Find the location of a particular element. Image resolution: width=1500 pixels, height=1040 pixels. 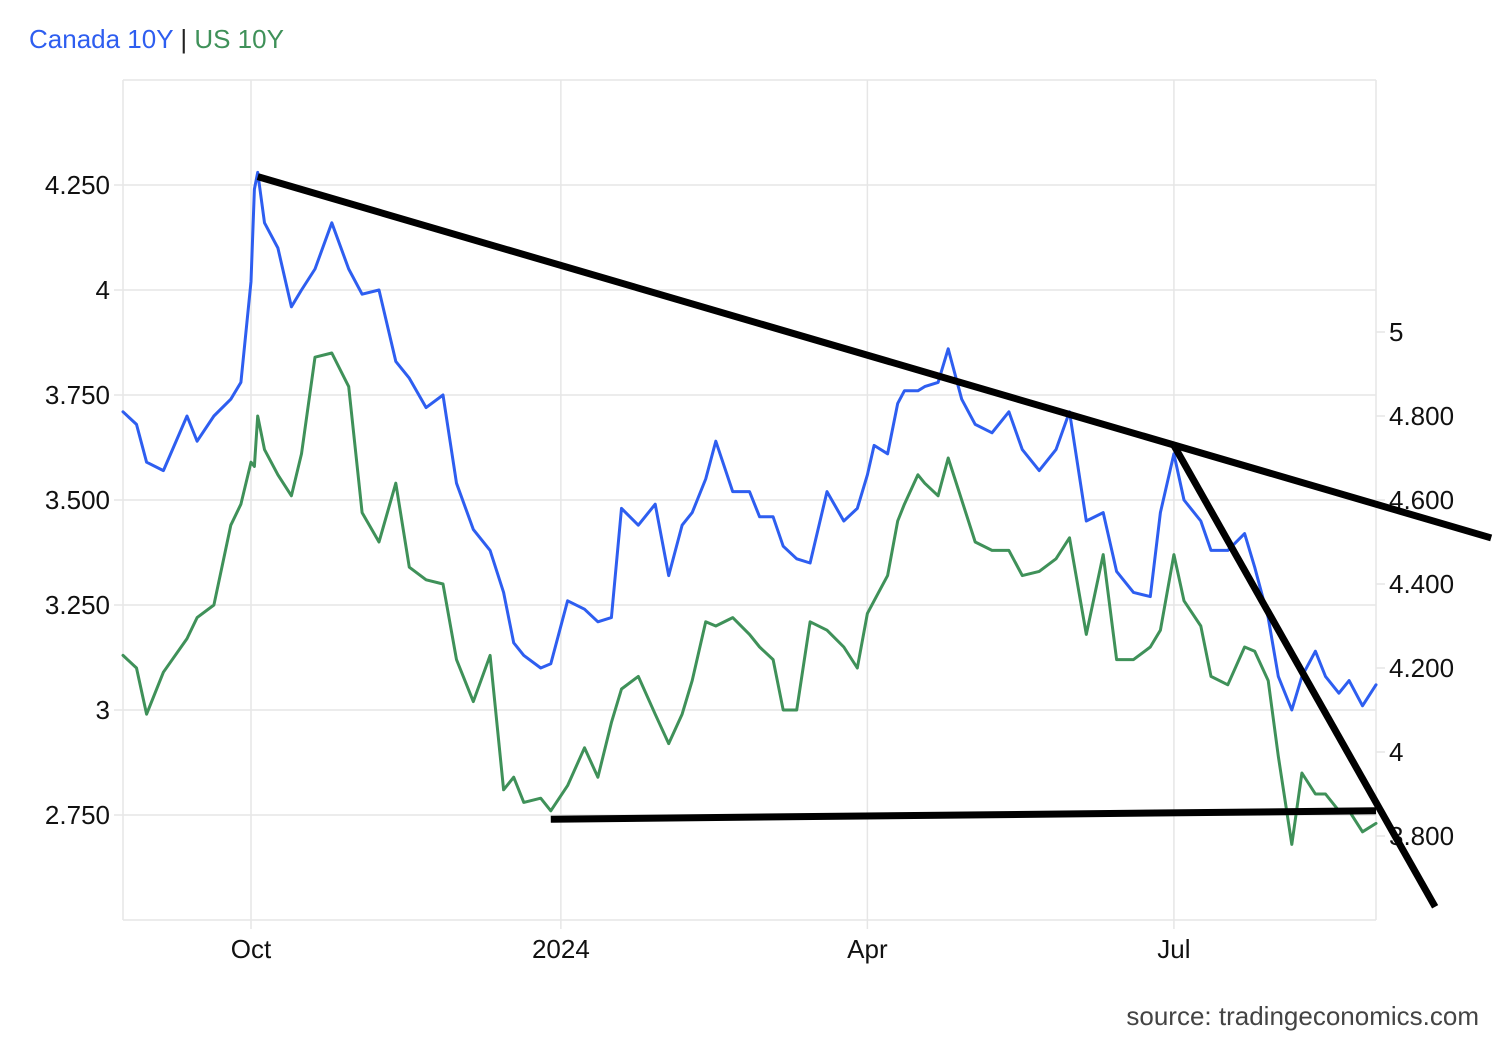

left-axis-tick-label: 4.250 is located at coordinates (77, 185).